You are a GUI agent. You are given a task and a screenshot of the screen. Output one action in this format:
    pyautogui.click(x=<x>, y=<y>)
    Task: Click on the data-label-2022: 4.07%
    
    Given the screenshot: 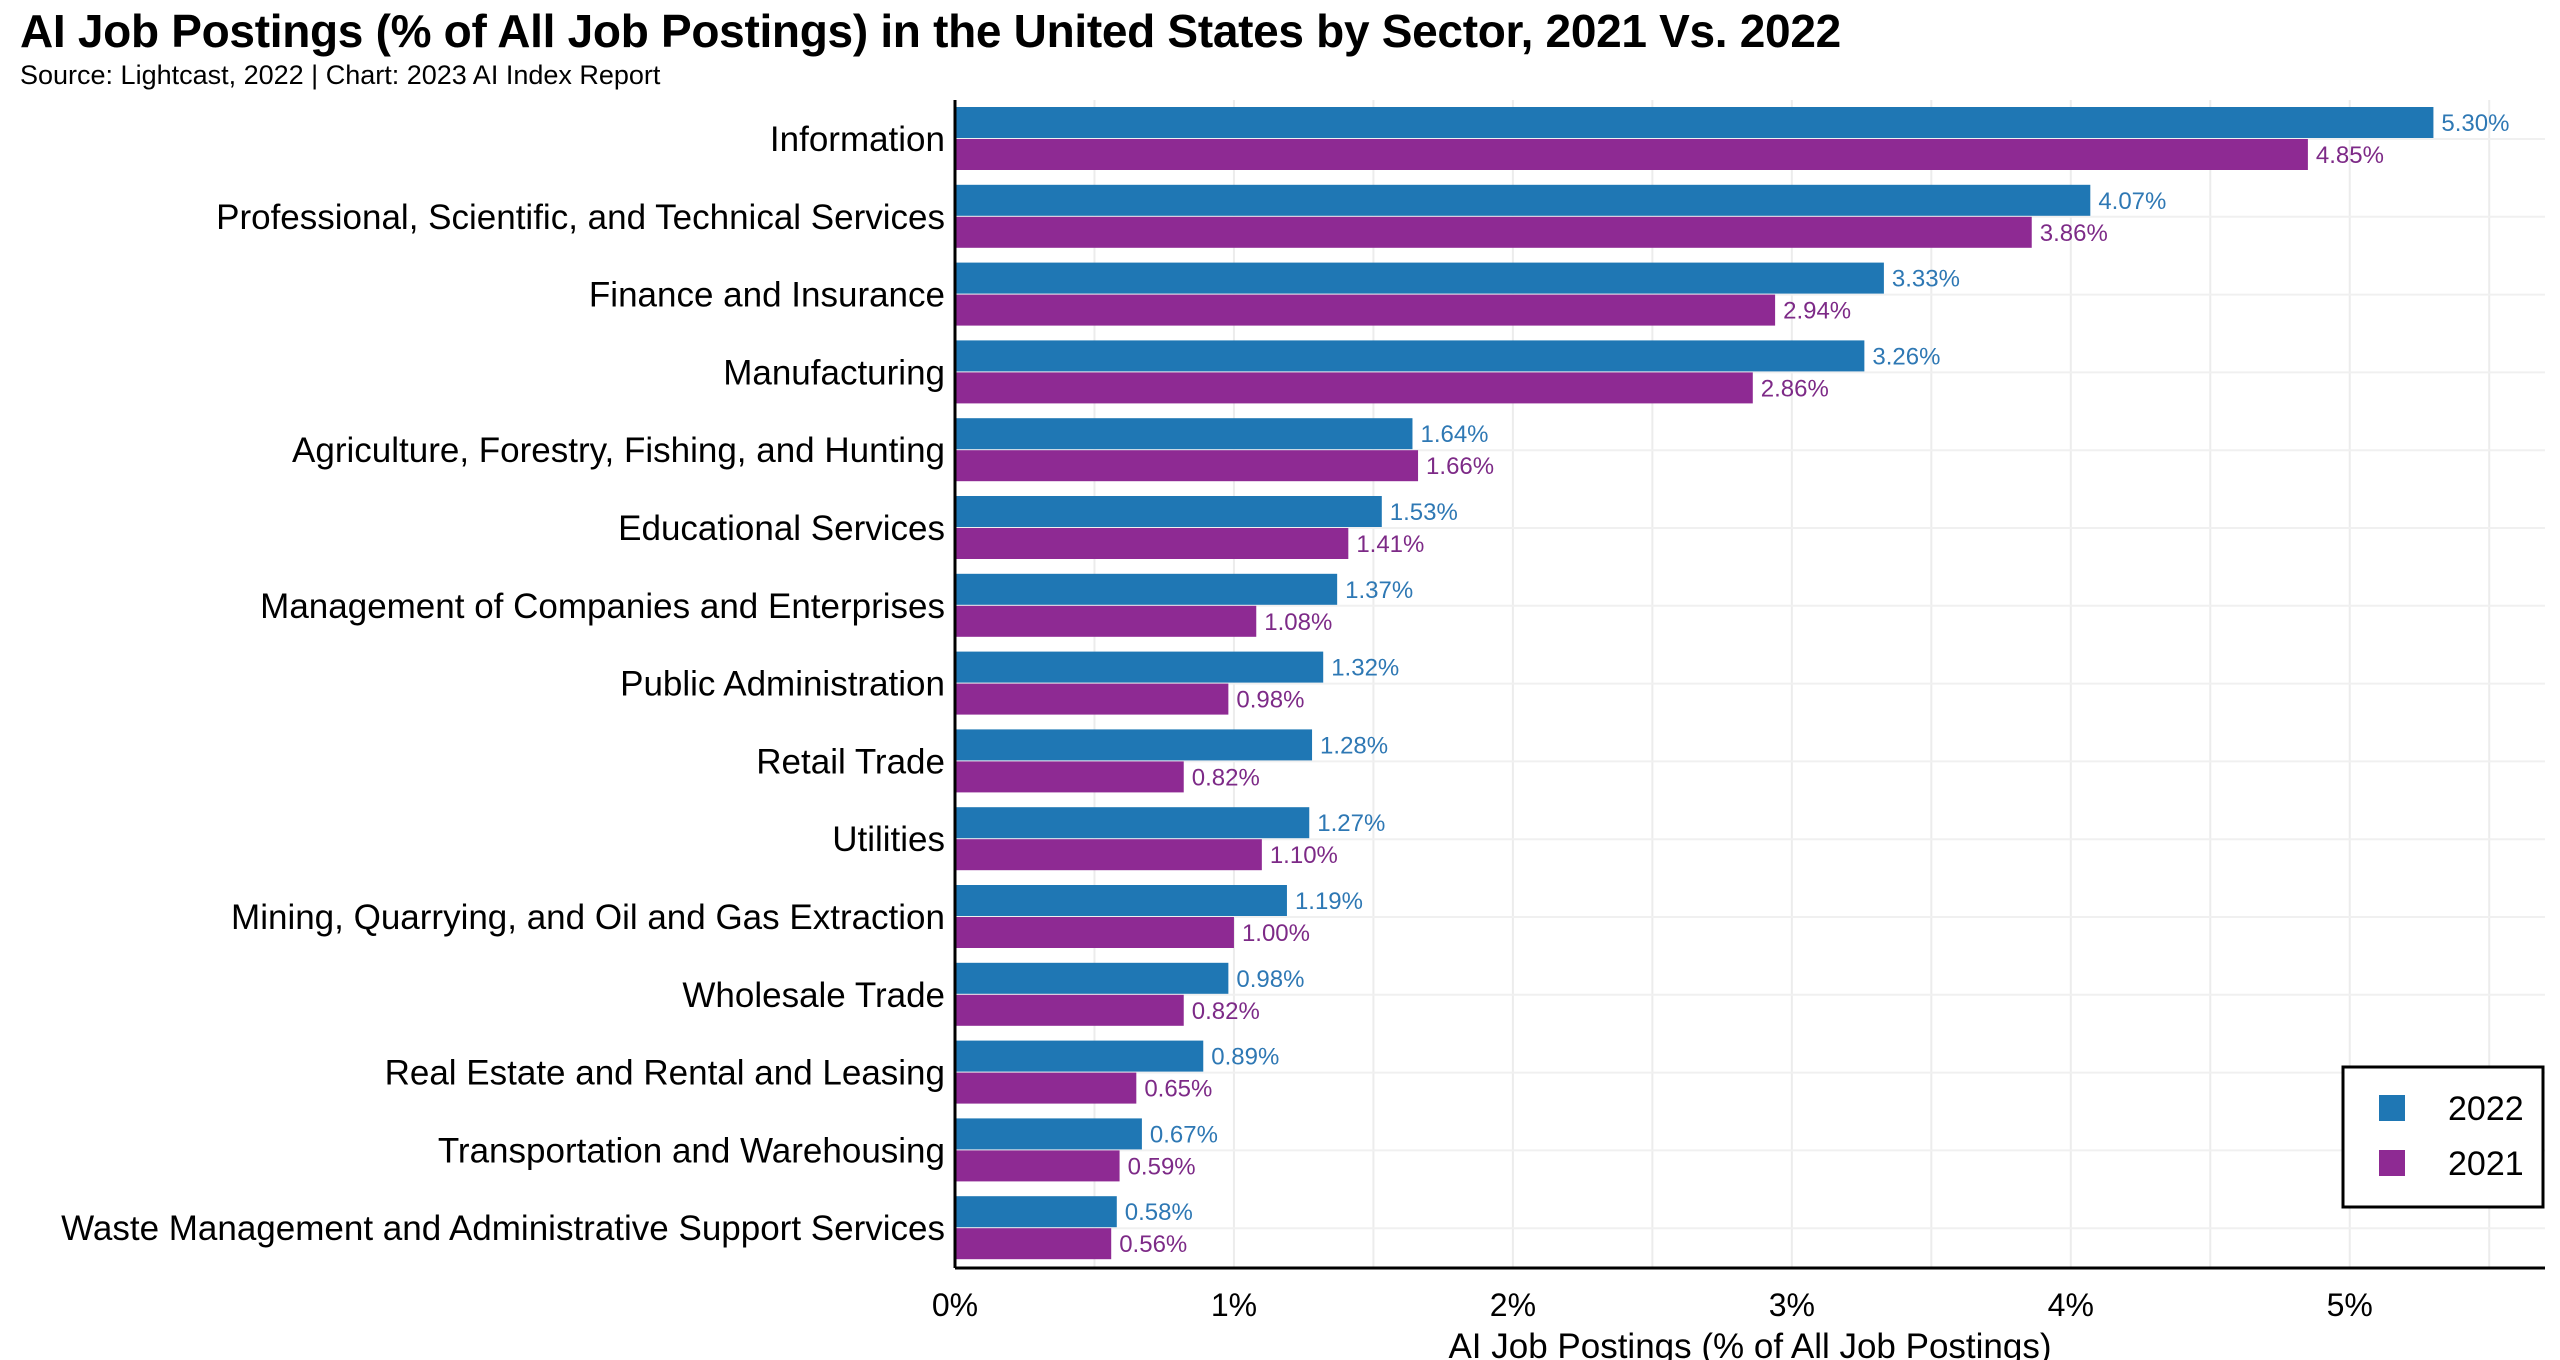 What is the action you would take?
    pyautogui.click(x=2132, y=201)
    